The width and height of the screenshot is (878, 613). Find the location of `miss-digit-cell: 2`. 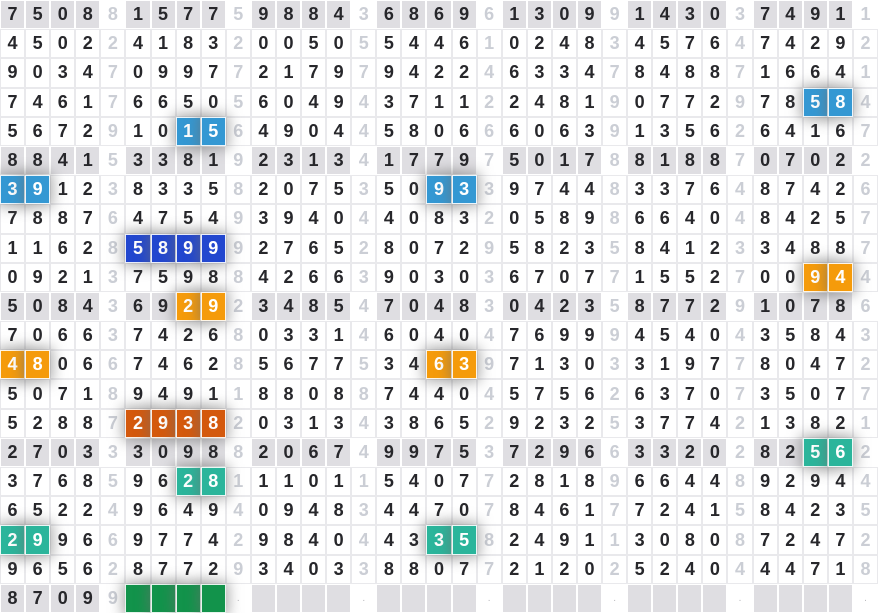

miss-digit-cell: 2 is located at coordinates (489, 423).